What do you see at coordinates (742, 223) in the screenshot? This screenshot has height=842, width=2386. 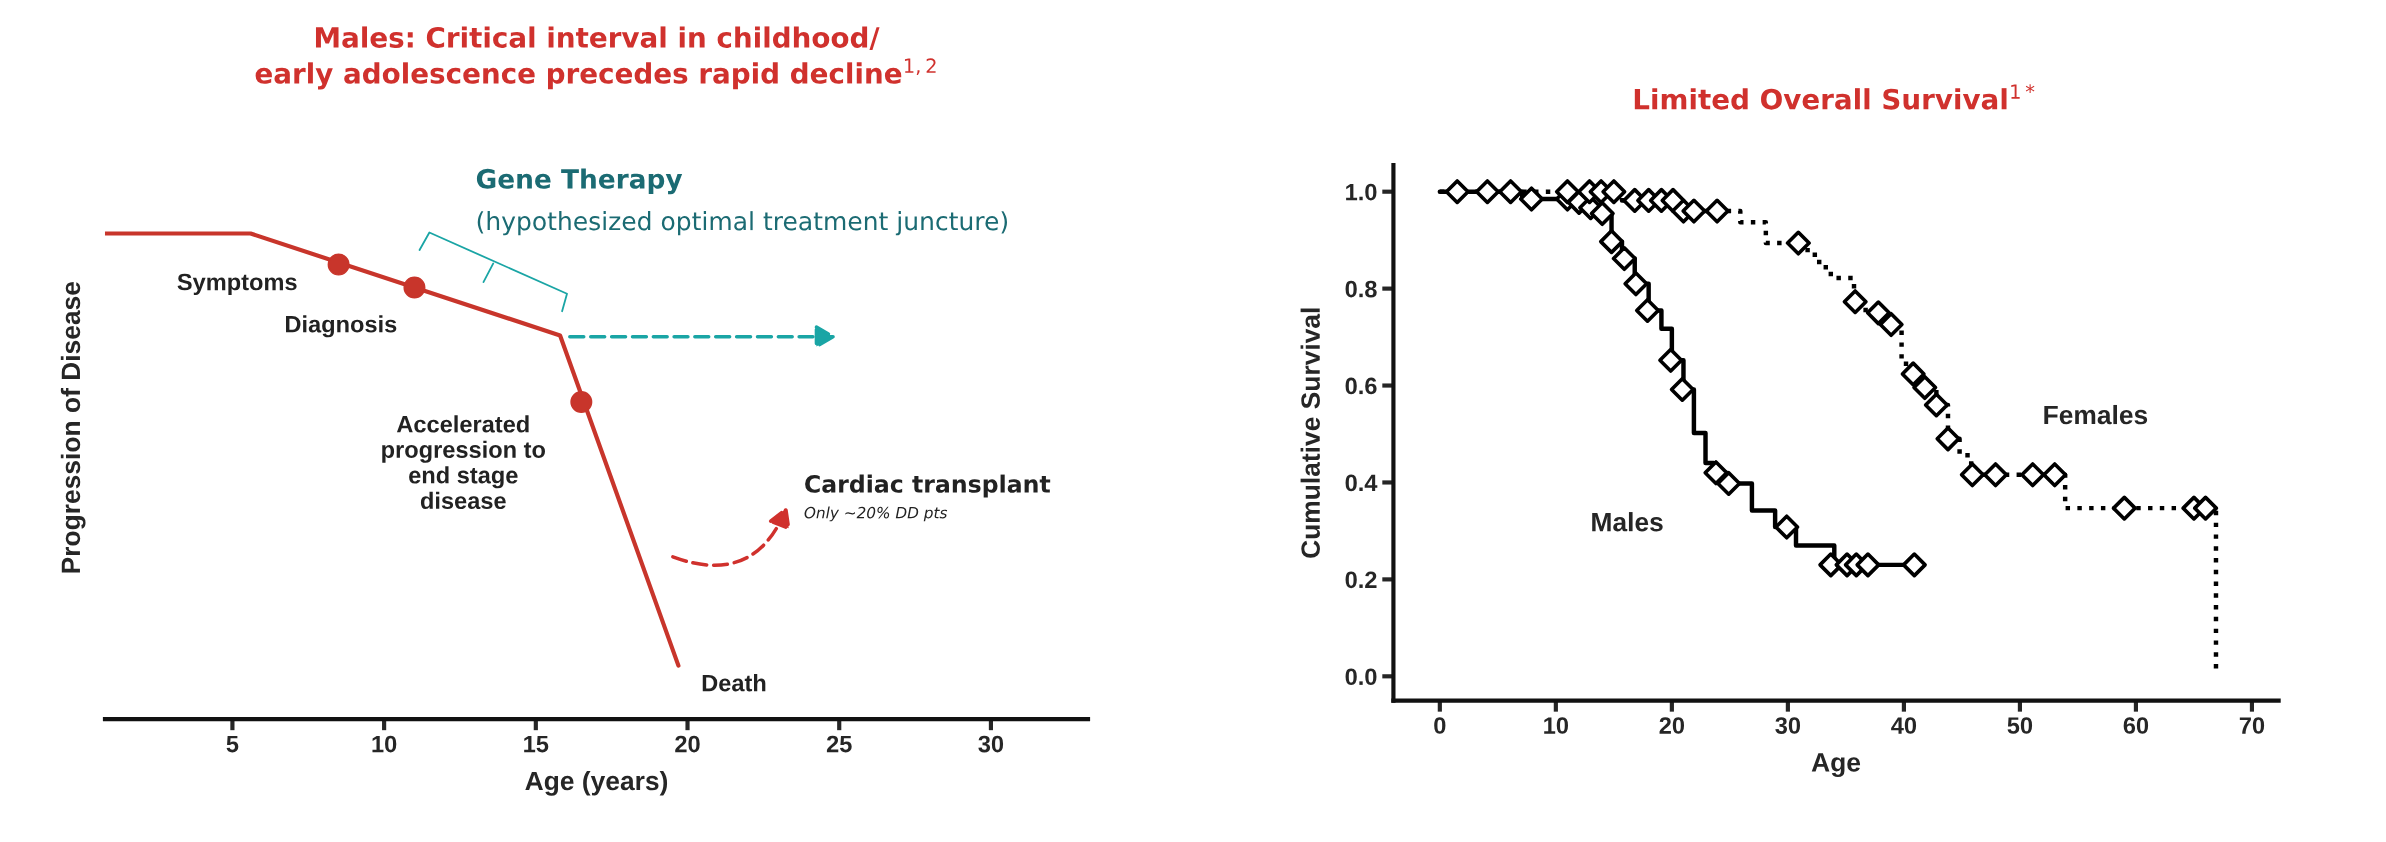 I see `annotation: (hypothesized optimal treatment juncture)` at bounding box center [742, 223].